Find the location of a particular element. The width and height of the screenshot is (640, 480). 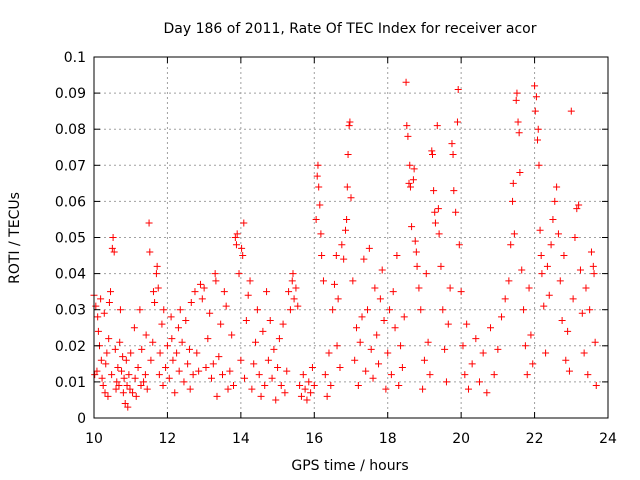

y-tick-label: 0.01 is located at coordinates (70, 383).